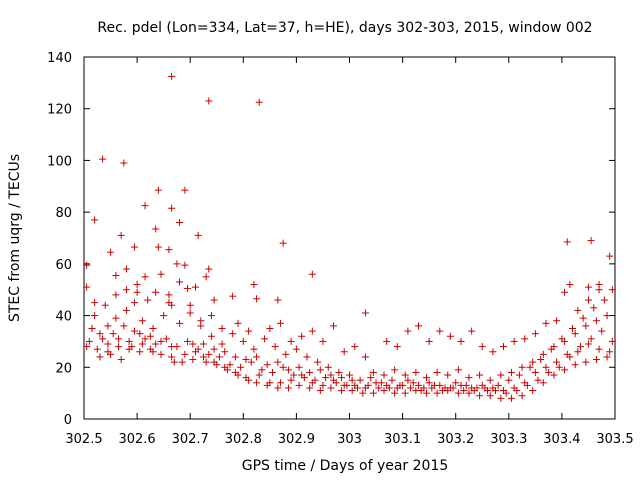 The height and width of the screenshot is (480, 640). What do you see at coordinates (63, 317) in the screenshot?
I see `y-tick-label: 40` at bounding box center [63, 317].